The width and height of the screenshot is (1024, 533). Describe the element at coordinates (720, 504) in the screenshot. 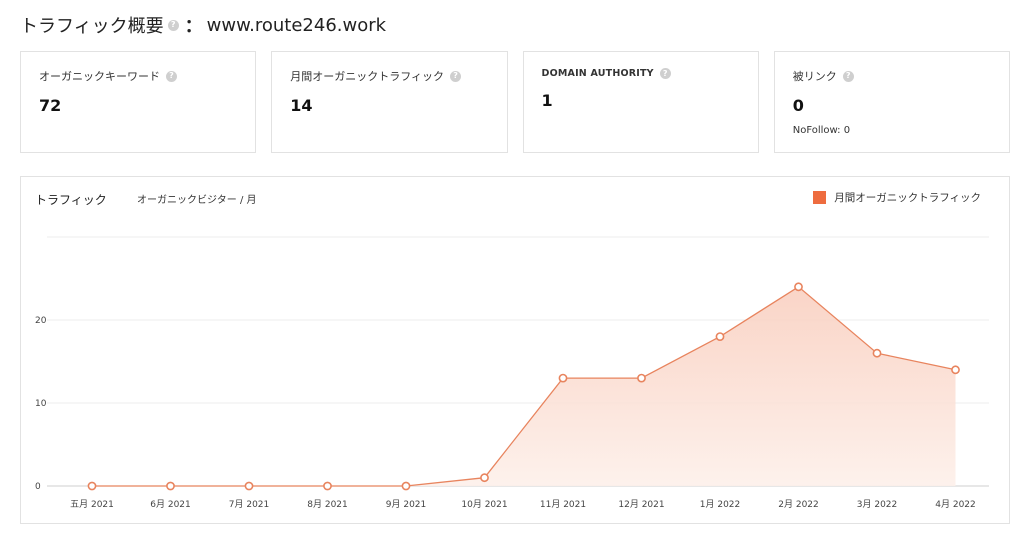

I see `x-tick-label: 1月 2022` at that location.